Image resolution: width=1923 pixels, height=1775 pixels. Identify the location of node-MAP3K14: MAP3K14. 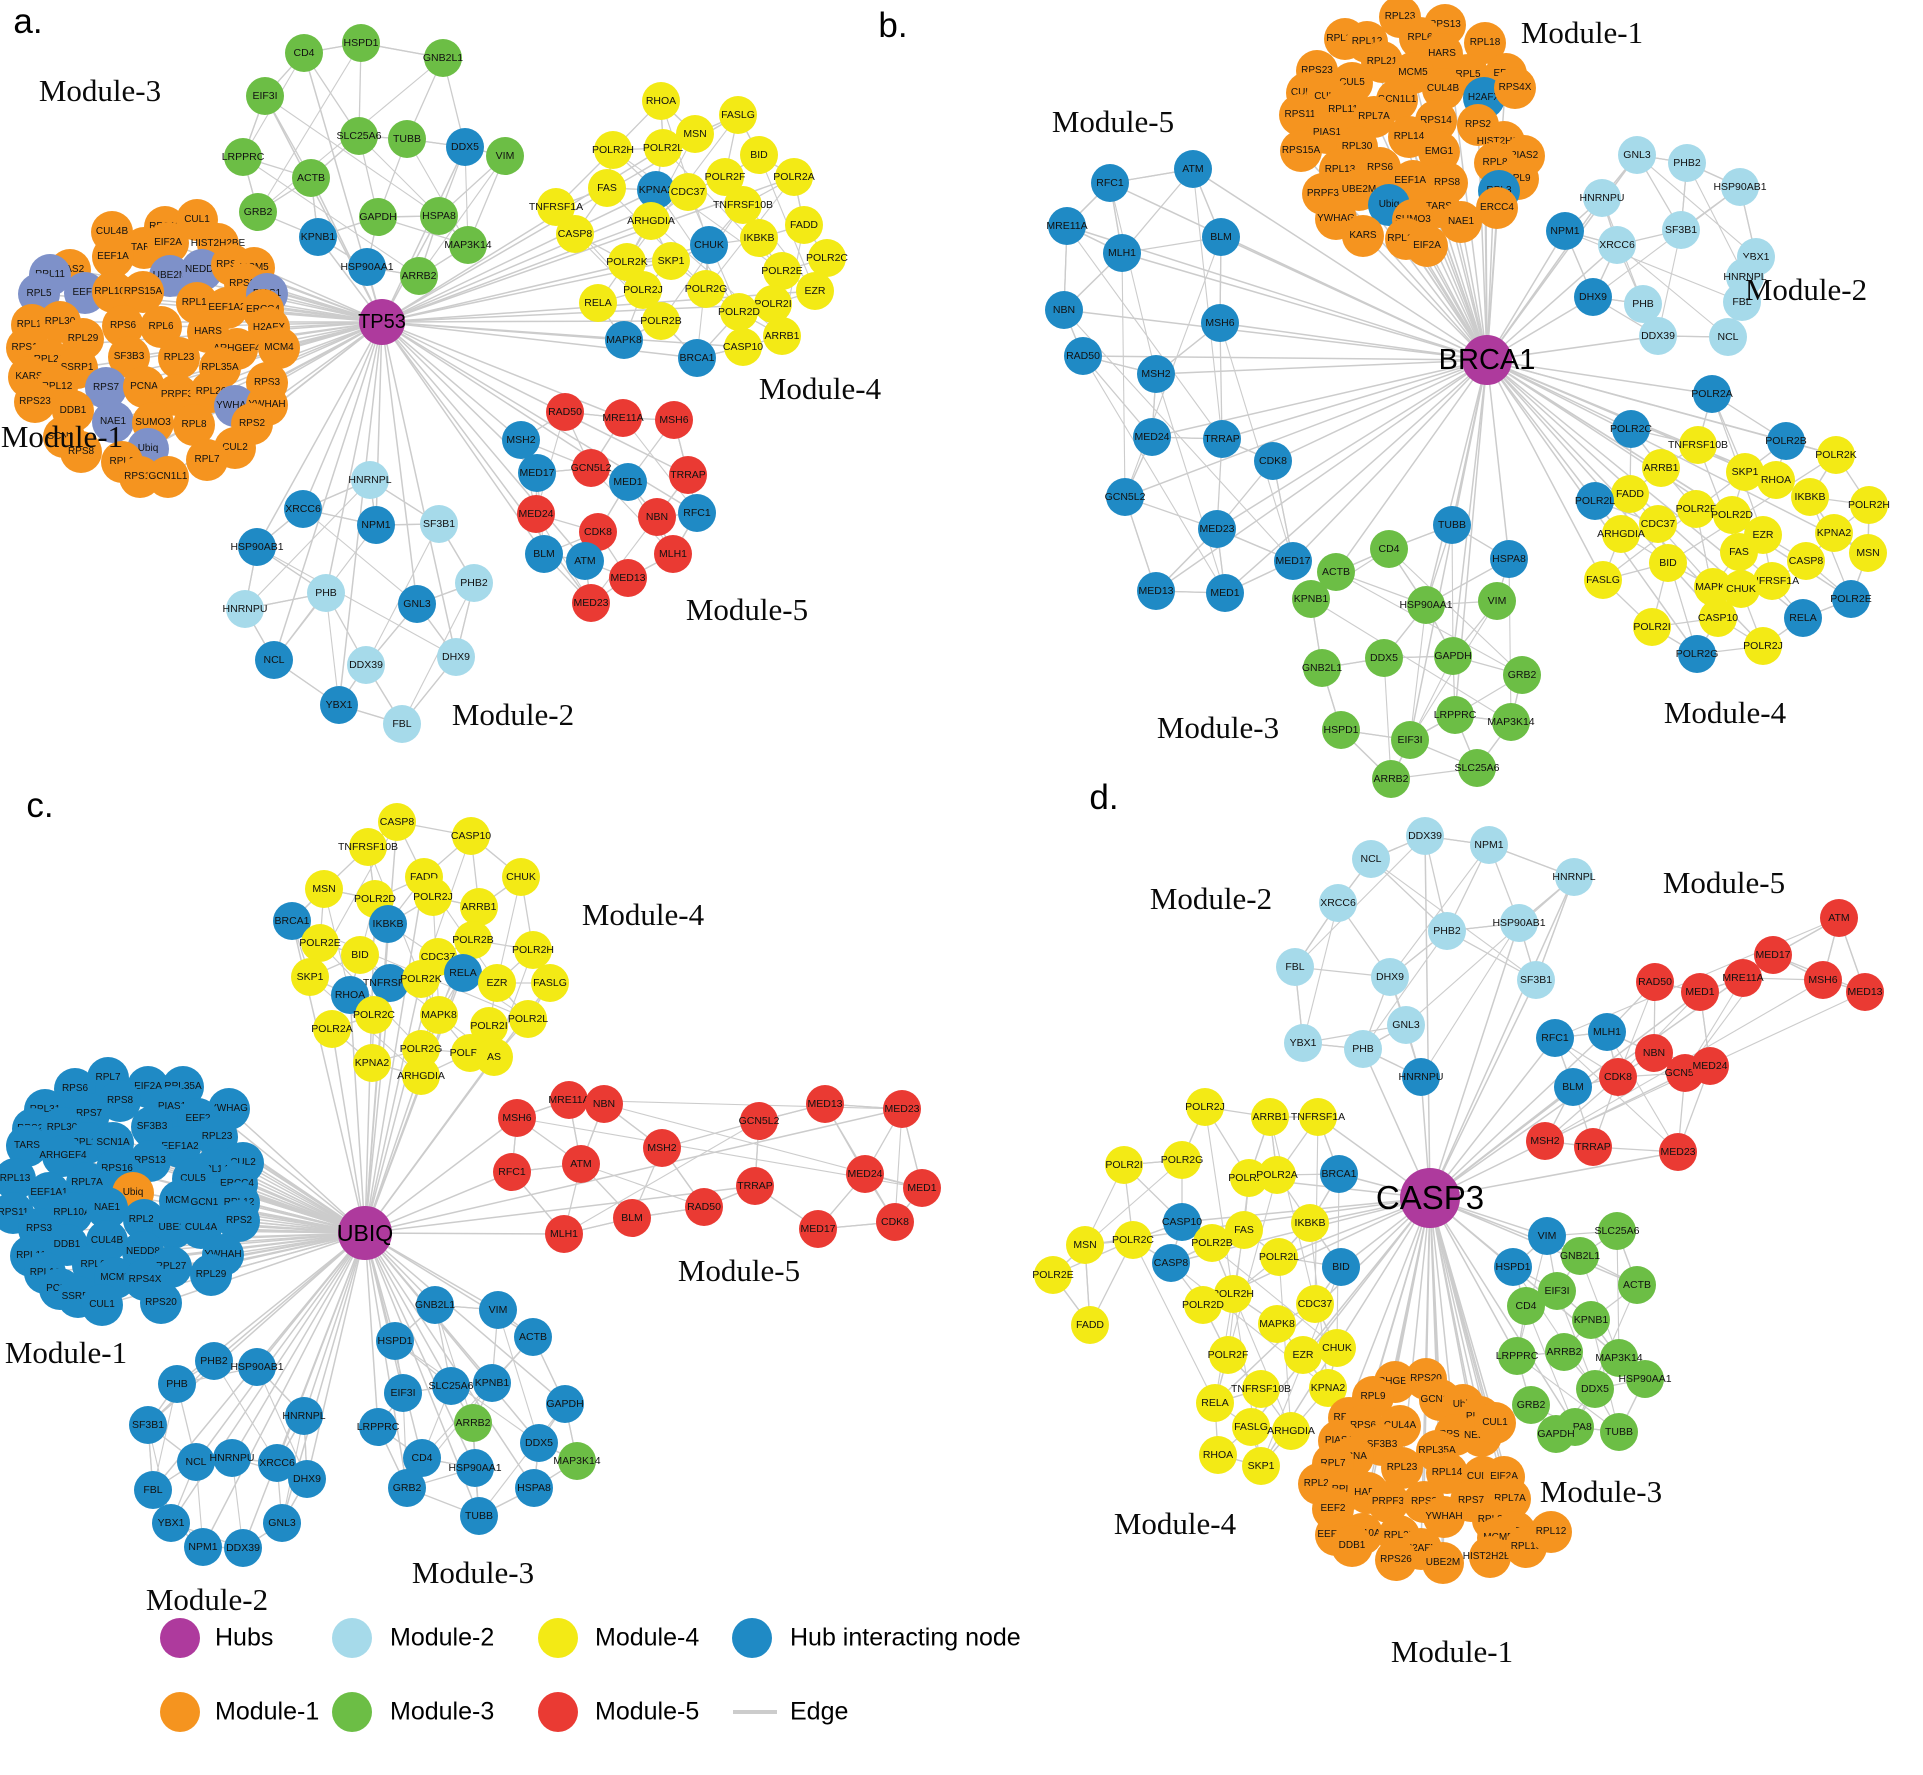
(577, 1461).